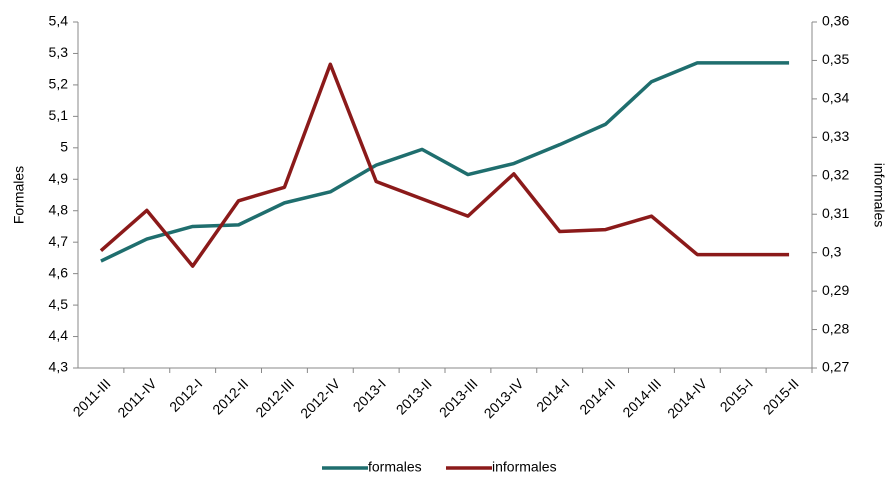 This screenshot has width=891, height=479. What do you see at coordinates (736, 394) in the screenshot?
I see `x-tick-label: 2015-I` at bounding box center [736, 394].